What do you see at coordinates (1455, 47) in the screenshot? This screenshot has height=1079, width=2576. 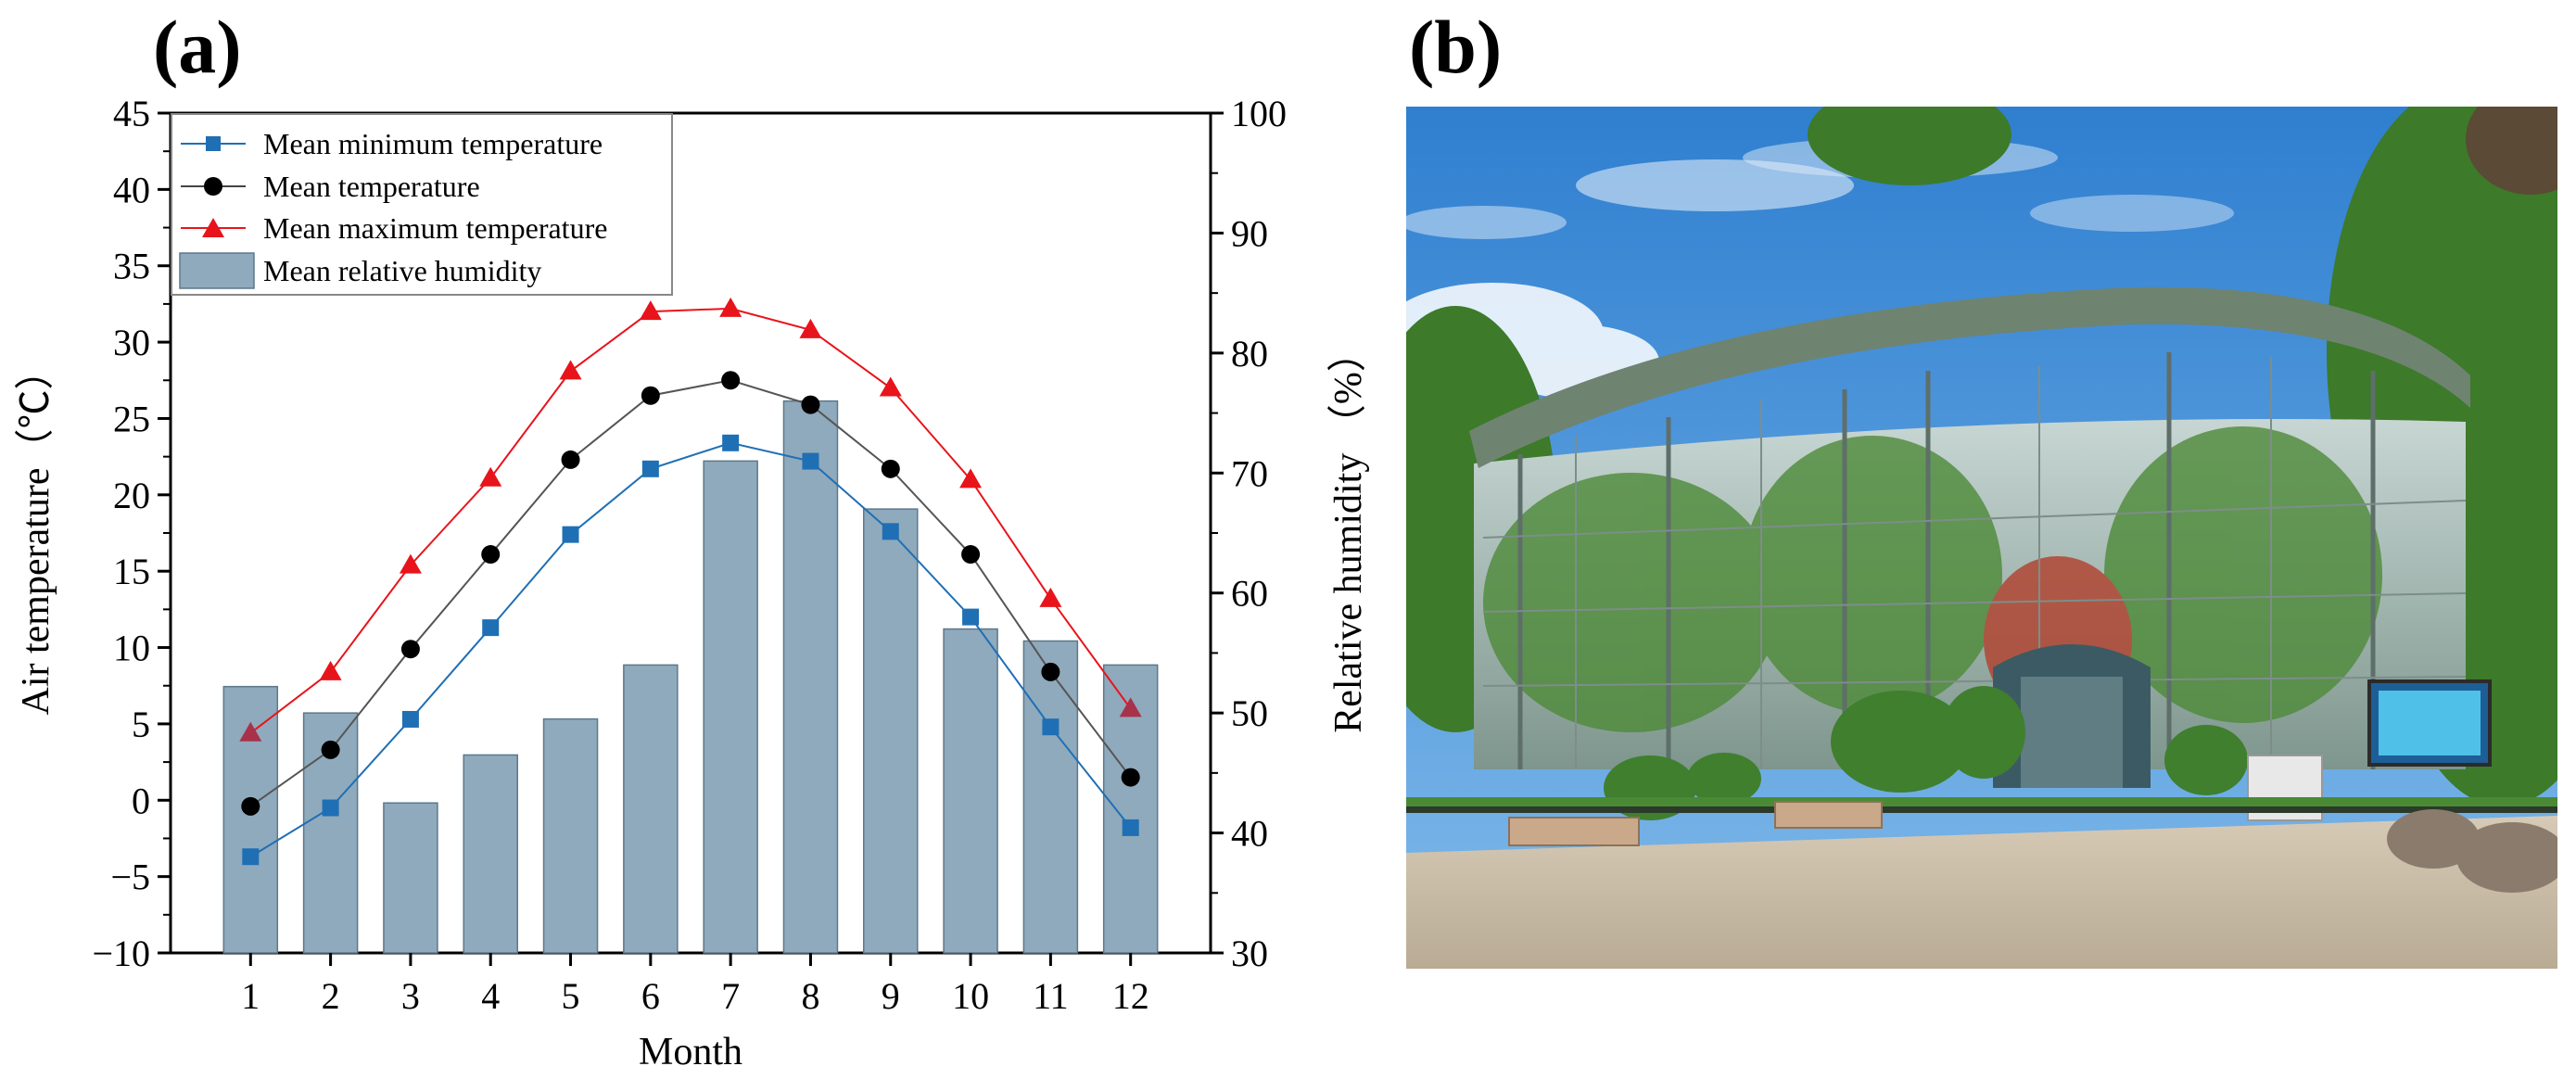 I see `panel-b-label: (b)` at bounding box center [1455, 47].